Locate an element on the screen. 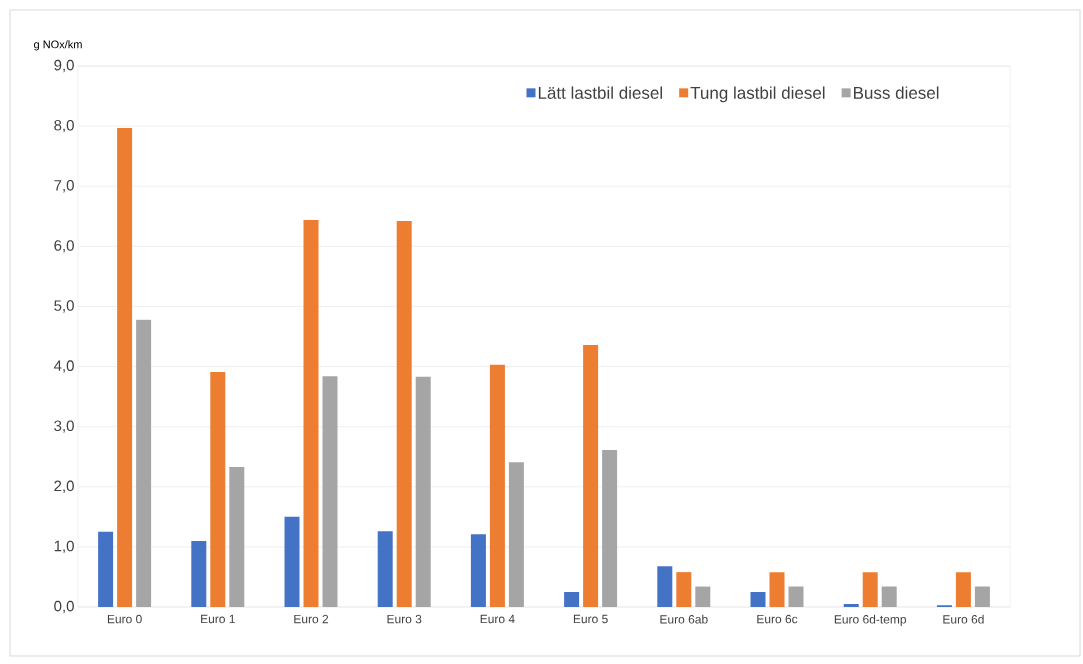 The height and width of the screenshot is (664, 1083). y-tick-label: 0,0 is located at coordinates (64, 607).